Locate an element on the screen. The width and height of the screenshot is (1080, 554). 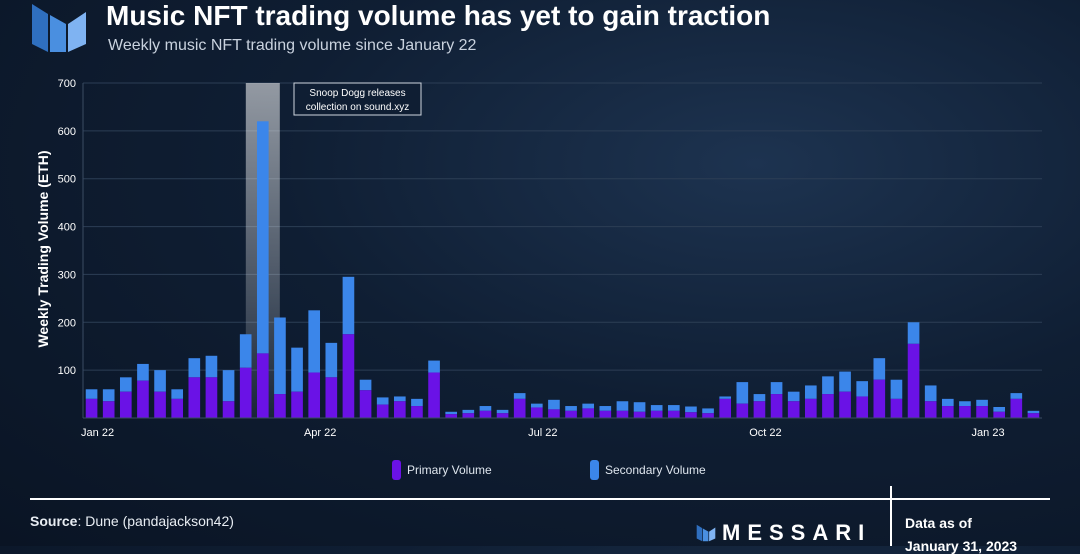
x-tick-label: Apr 22 is located at coordinates (320, 433).